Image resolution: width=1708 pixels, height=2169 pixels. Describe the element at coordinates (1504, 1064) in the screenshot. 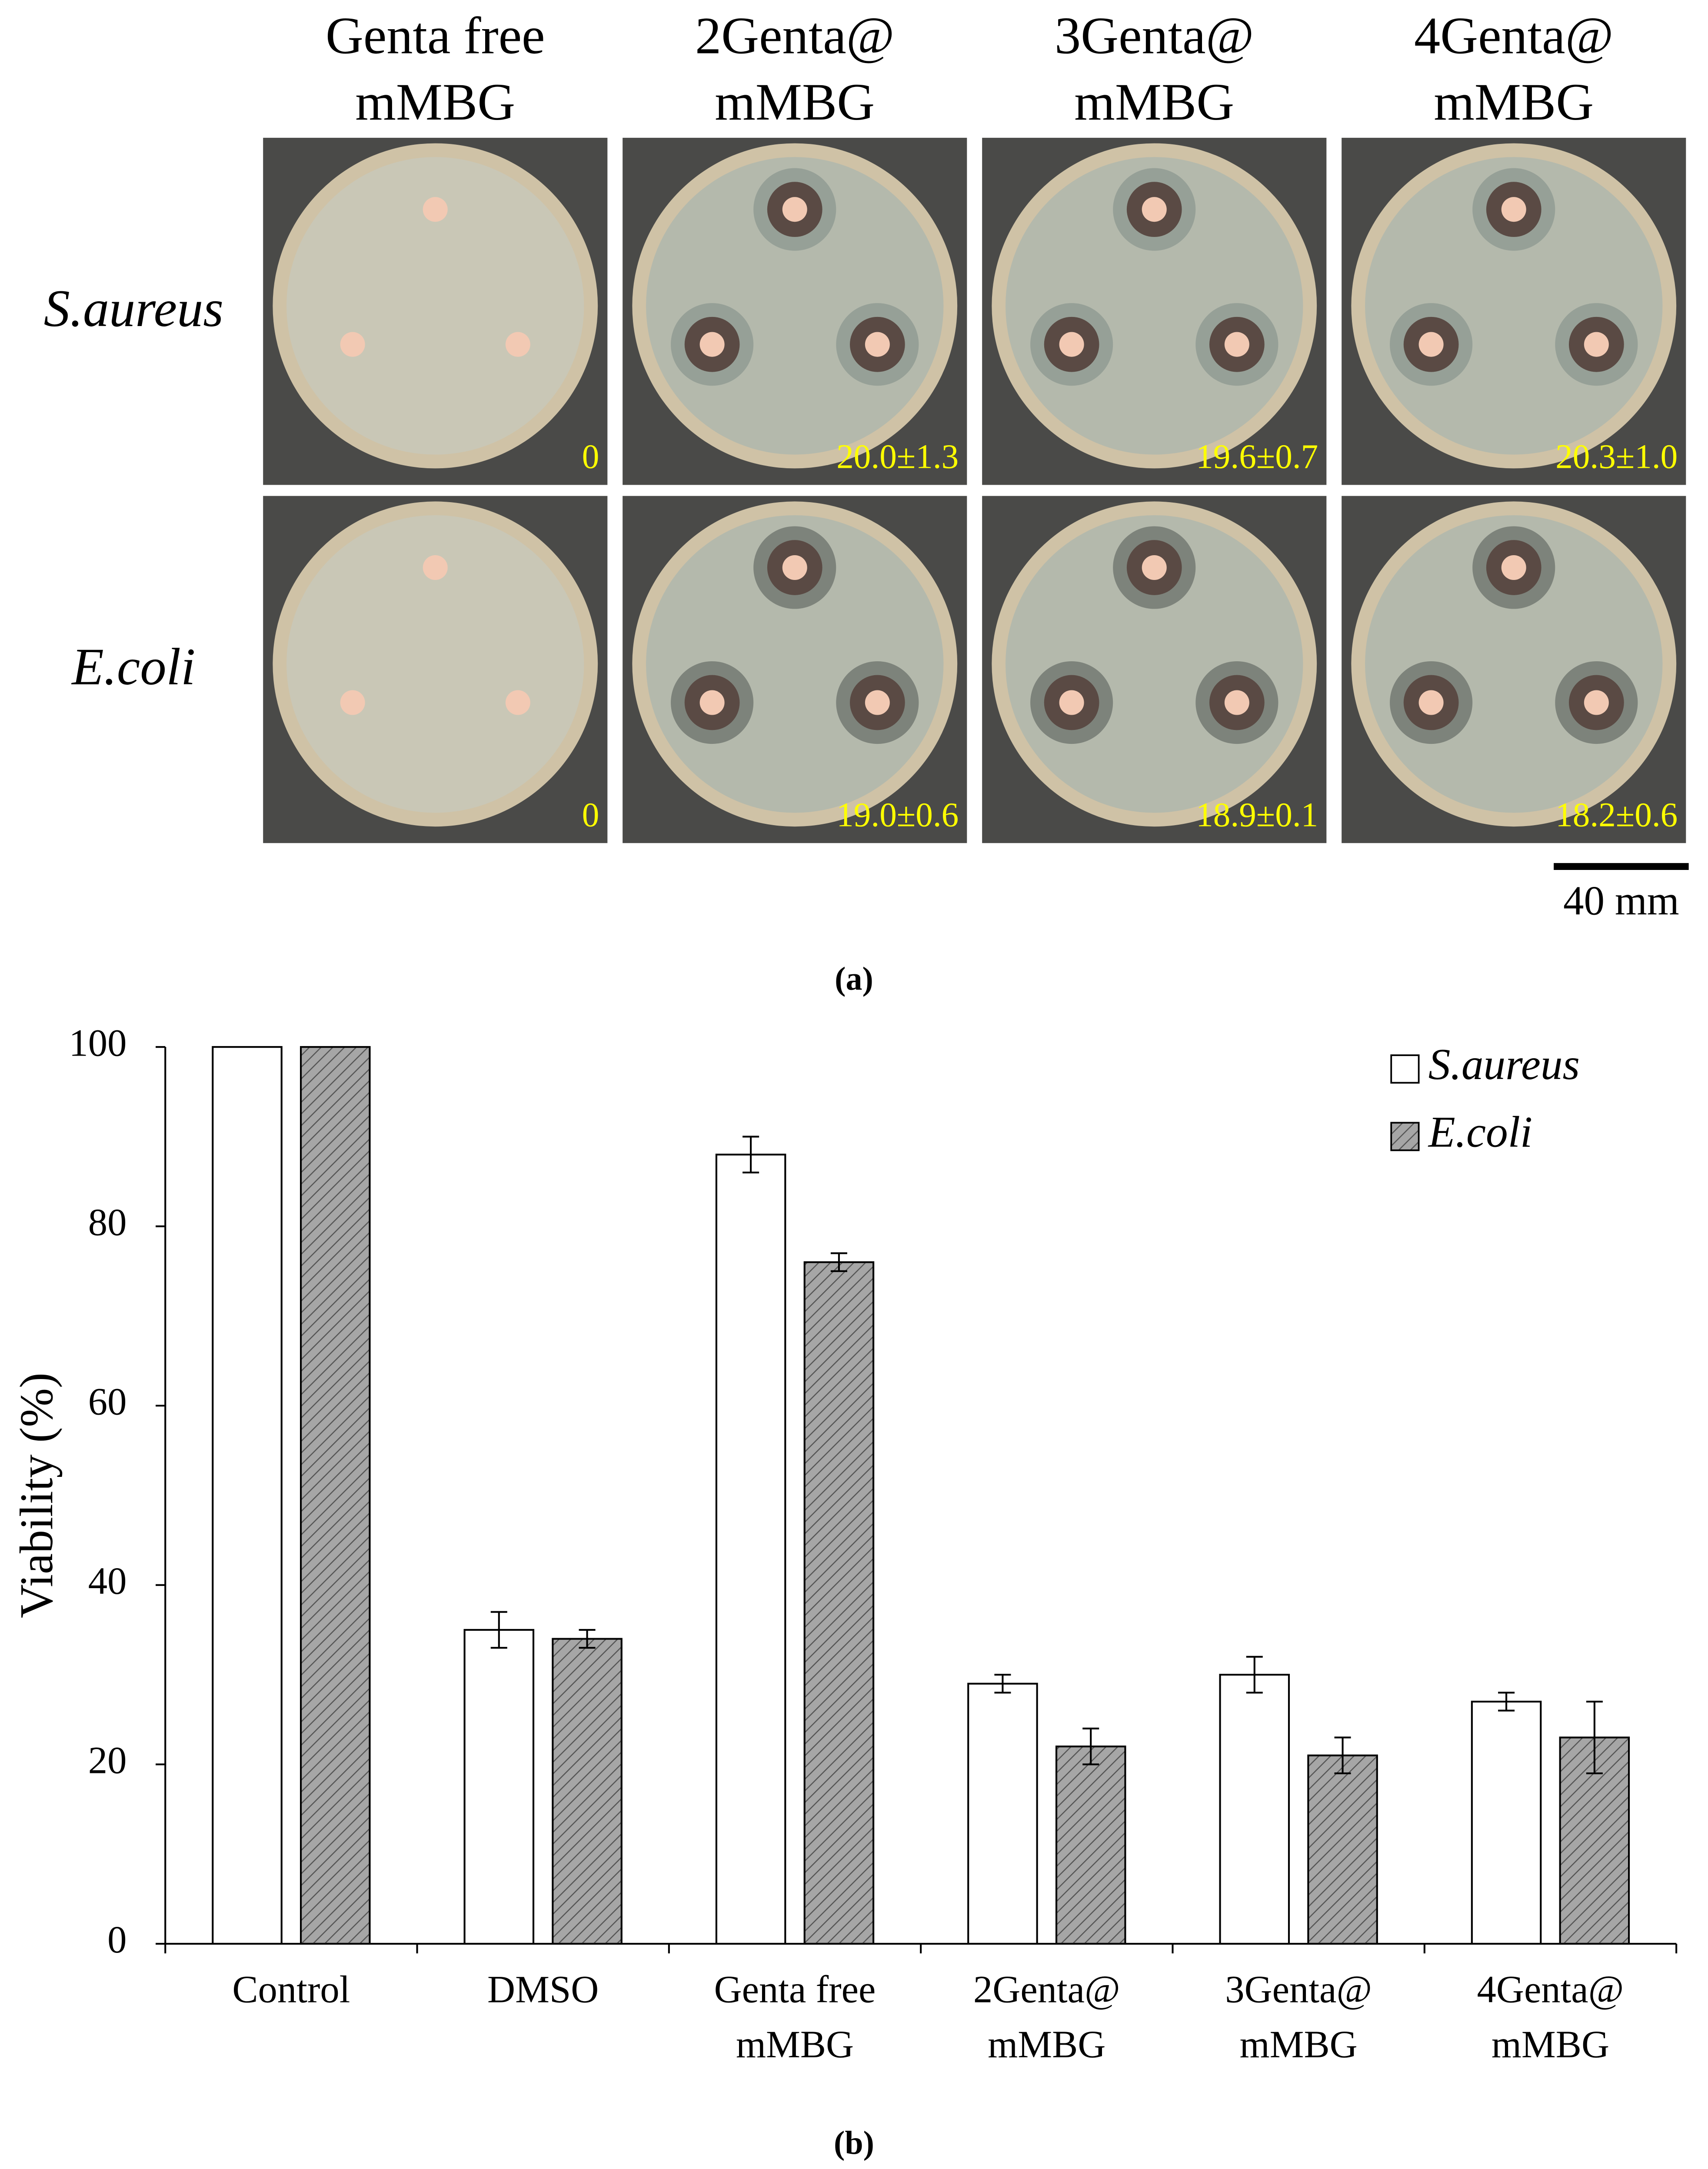

I see `legend-label: S.aureus` at that location.